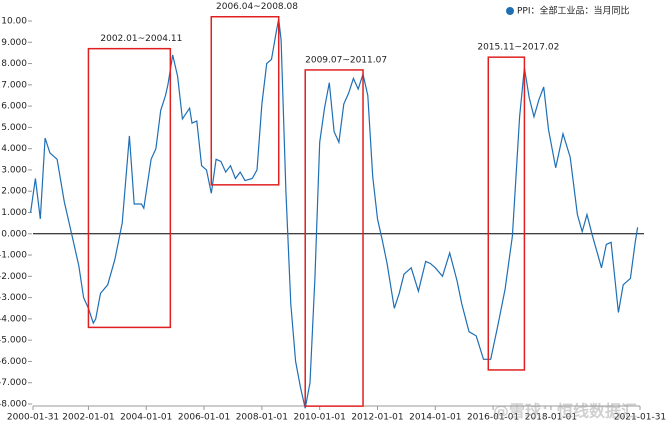  I want to click on x-tick-label: 2012-01-01, so click(377, 418).